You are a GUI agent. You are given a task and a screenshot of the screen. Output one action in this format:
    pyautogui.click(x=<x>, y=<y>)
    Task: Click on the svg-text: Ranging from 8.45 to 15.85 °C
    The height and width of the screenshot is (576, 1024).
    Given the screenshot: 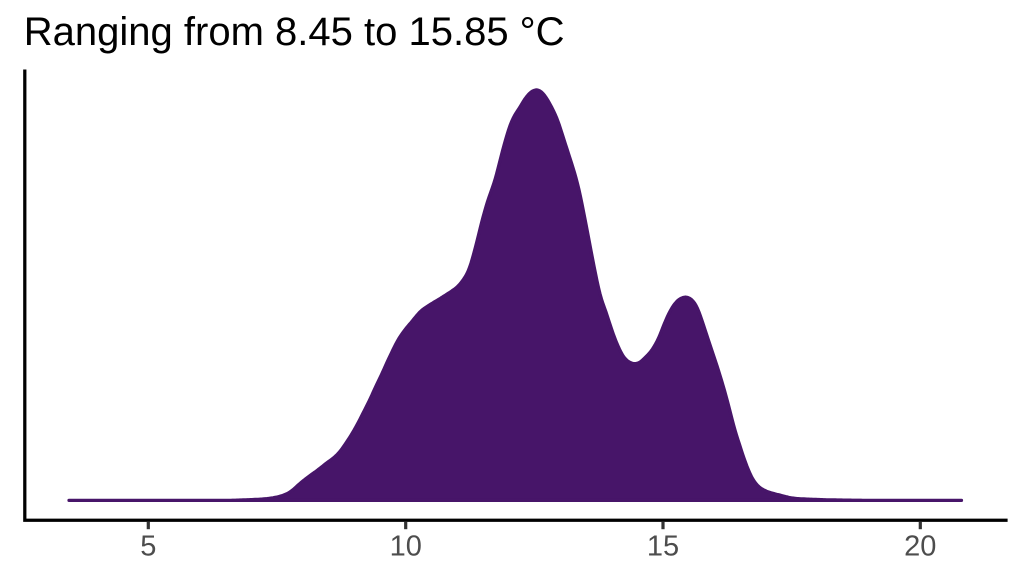 What is the action you would take?
    pyautogui.click(x=294, y=32)
    